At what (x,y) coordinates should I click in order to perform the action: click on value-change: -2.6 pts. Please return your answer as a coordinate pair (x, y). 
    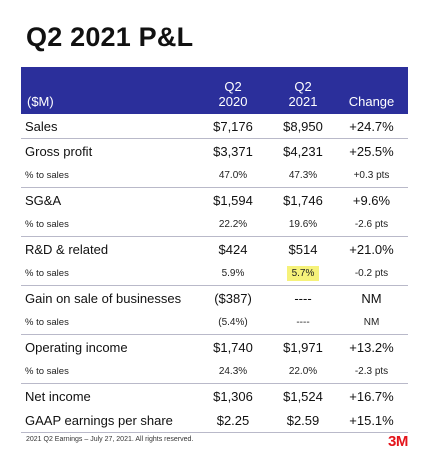
    Looking at the image, I should click on (371, 224).